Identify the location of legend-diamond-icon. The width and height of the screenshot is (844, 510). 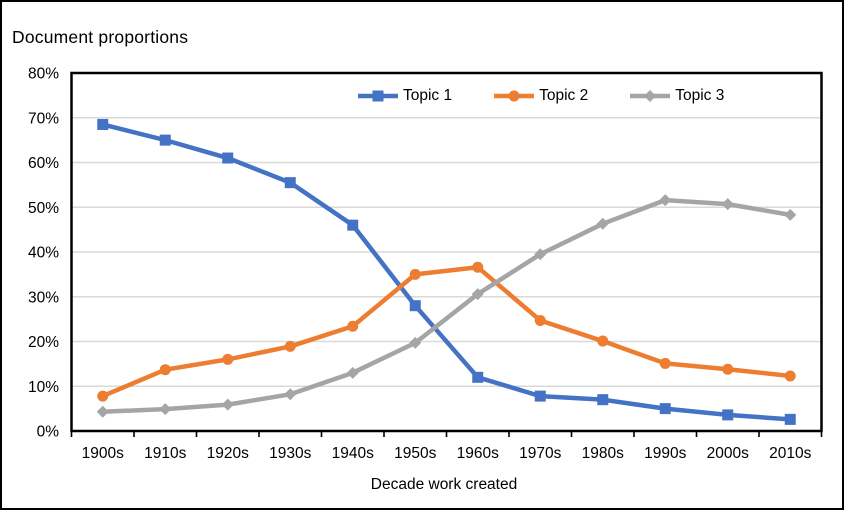
(650, 96).